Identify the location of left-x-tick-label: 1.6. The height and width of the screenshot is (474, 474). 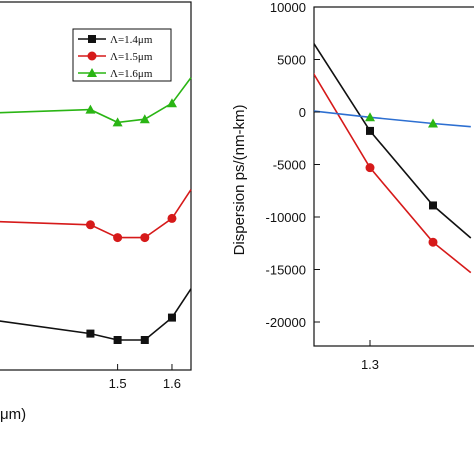
(172, 383).